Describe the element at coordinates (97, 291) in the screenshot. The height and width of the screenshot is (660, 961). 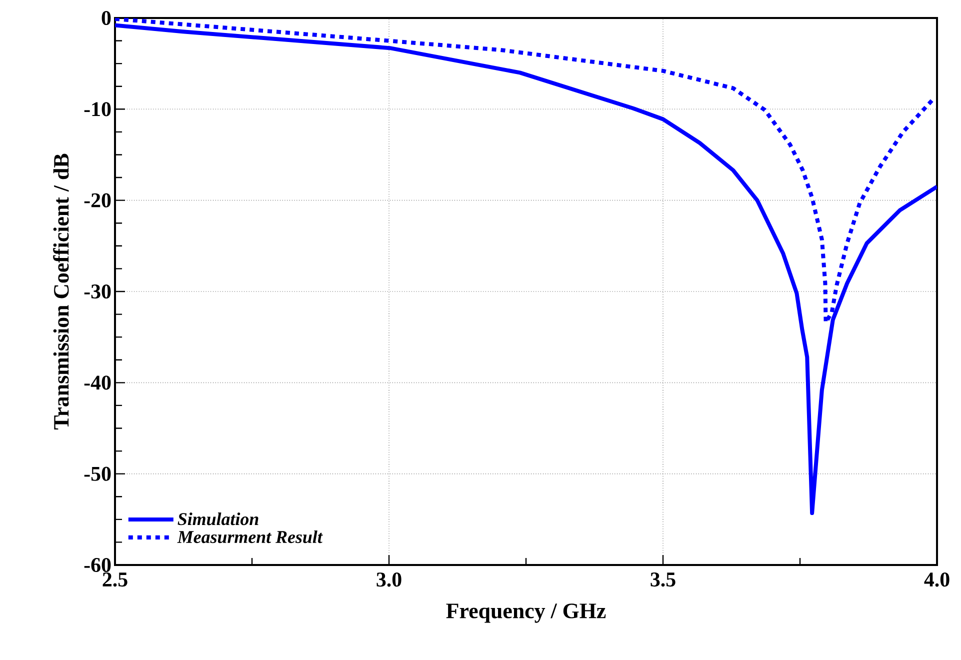
I see `y-tick-label: -30` at that location.